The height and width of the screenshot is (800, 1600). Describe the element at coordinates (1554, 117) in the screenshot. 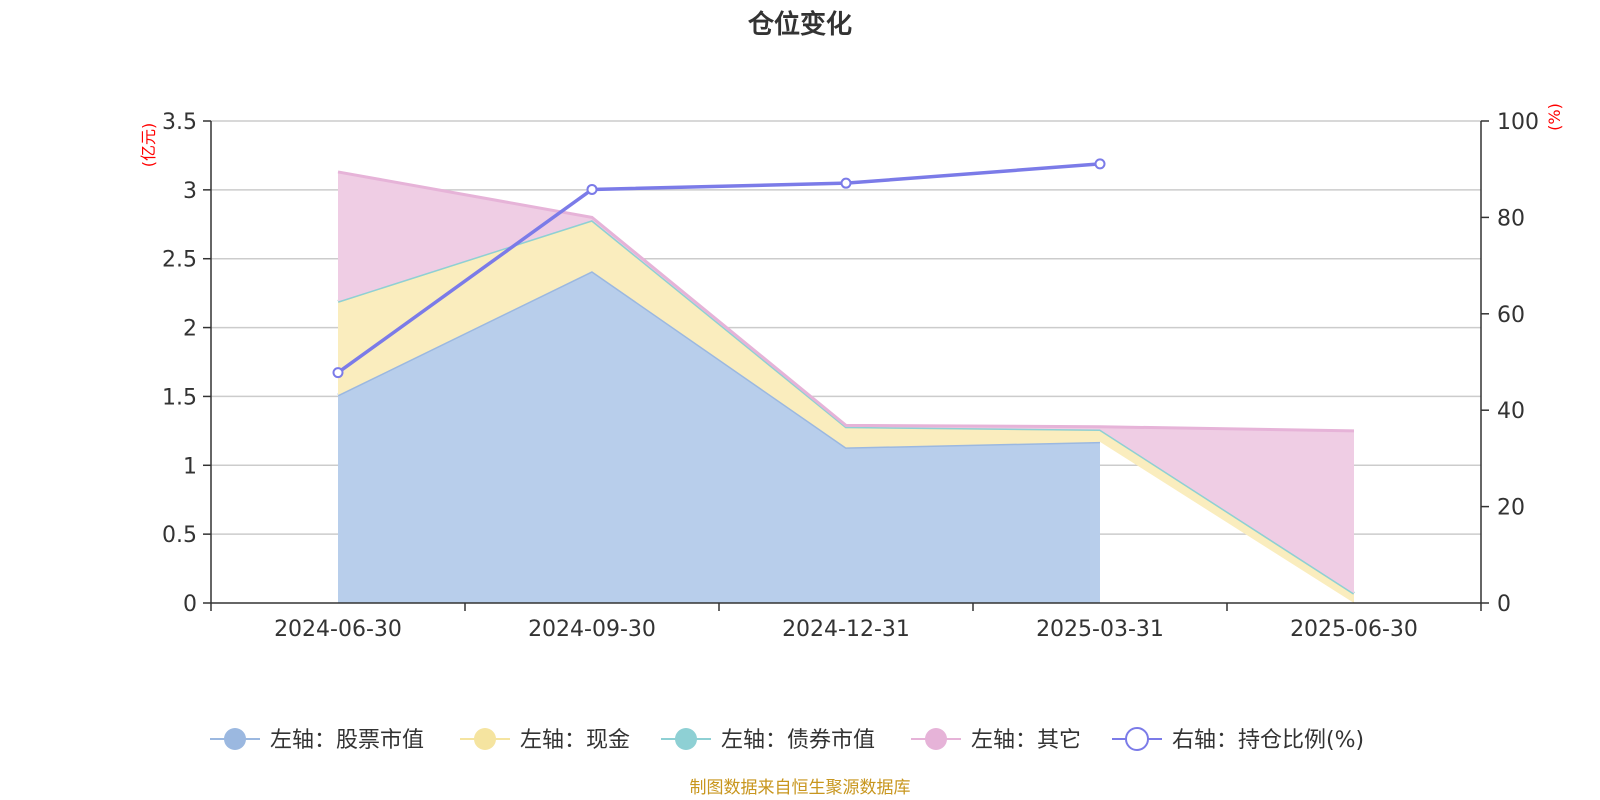

I see `right-axis-unit: (%)` at that location.